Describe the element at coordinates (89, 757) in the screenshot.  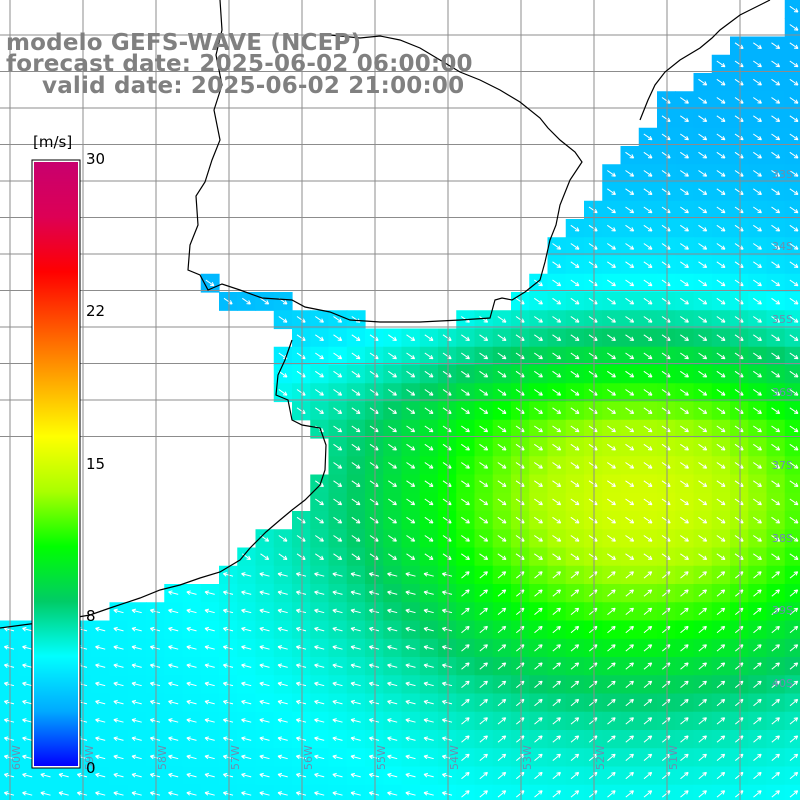
I see `lon-label: 59W` at that location.